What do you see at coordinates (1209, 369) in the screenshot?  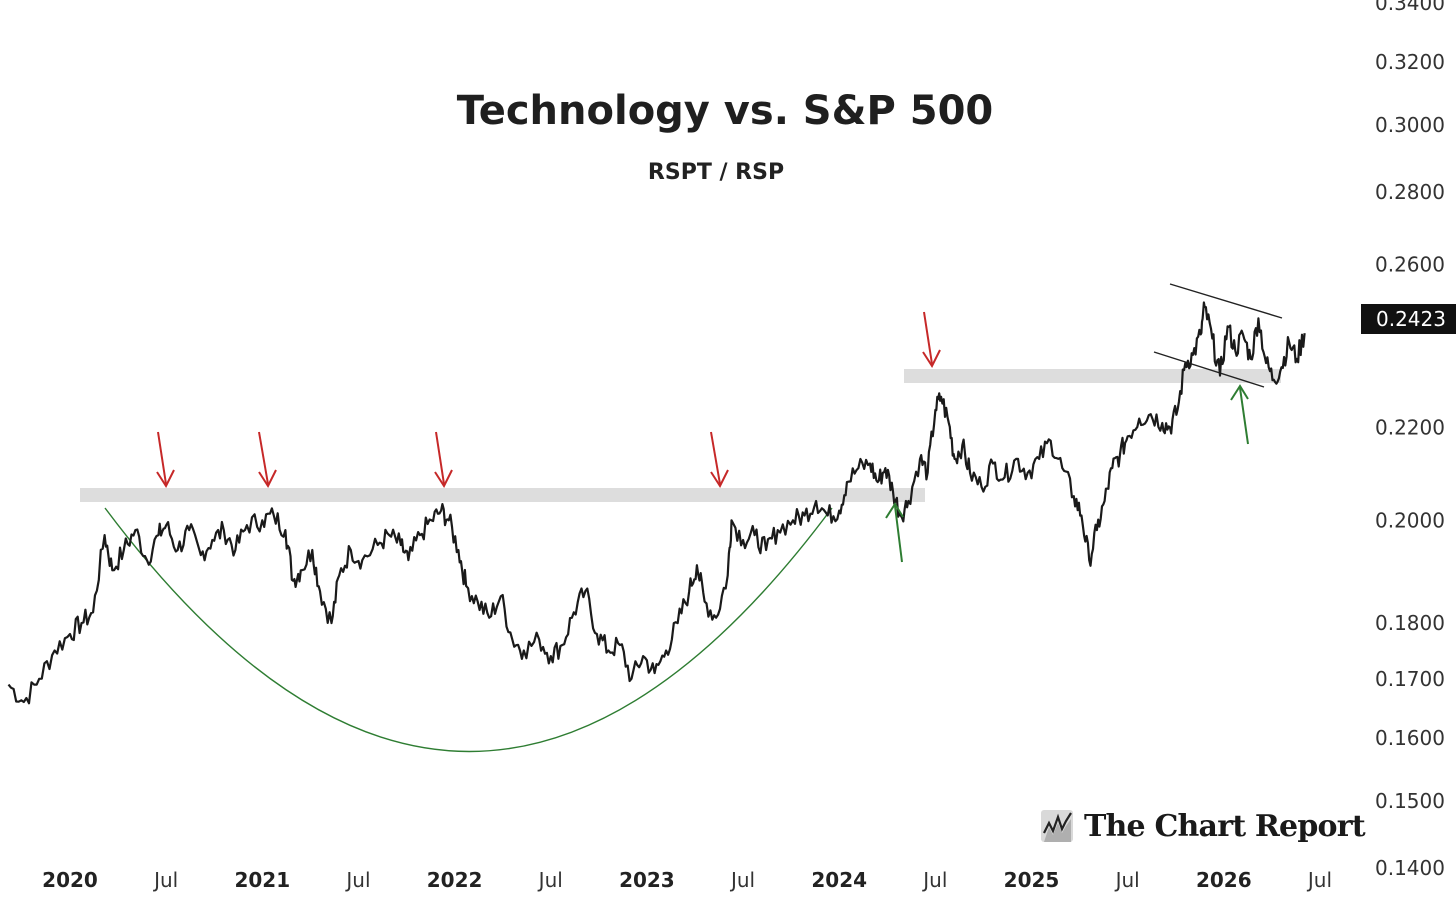 I see `channel-lower-line` at bounding box center [1209, 369].